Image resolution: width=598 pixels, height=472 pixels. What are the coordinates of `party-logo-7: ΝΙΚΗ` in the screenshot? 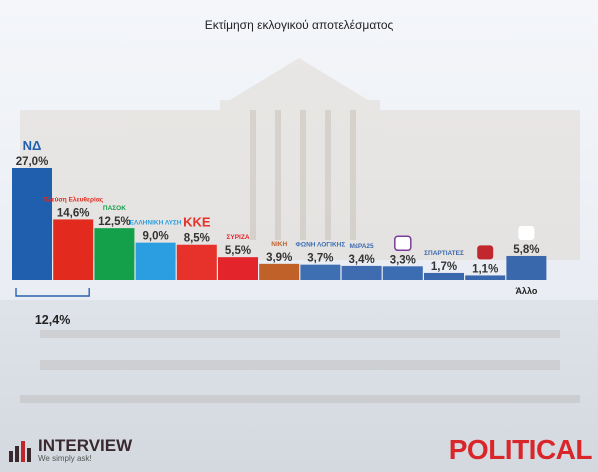 It's located at (279, 244).